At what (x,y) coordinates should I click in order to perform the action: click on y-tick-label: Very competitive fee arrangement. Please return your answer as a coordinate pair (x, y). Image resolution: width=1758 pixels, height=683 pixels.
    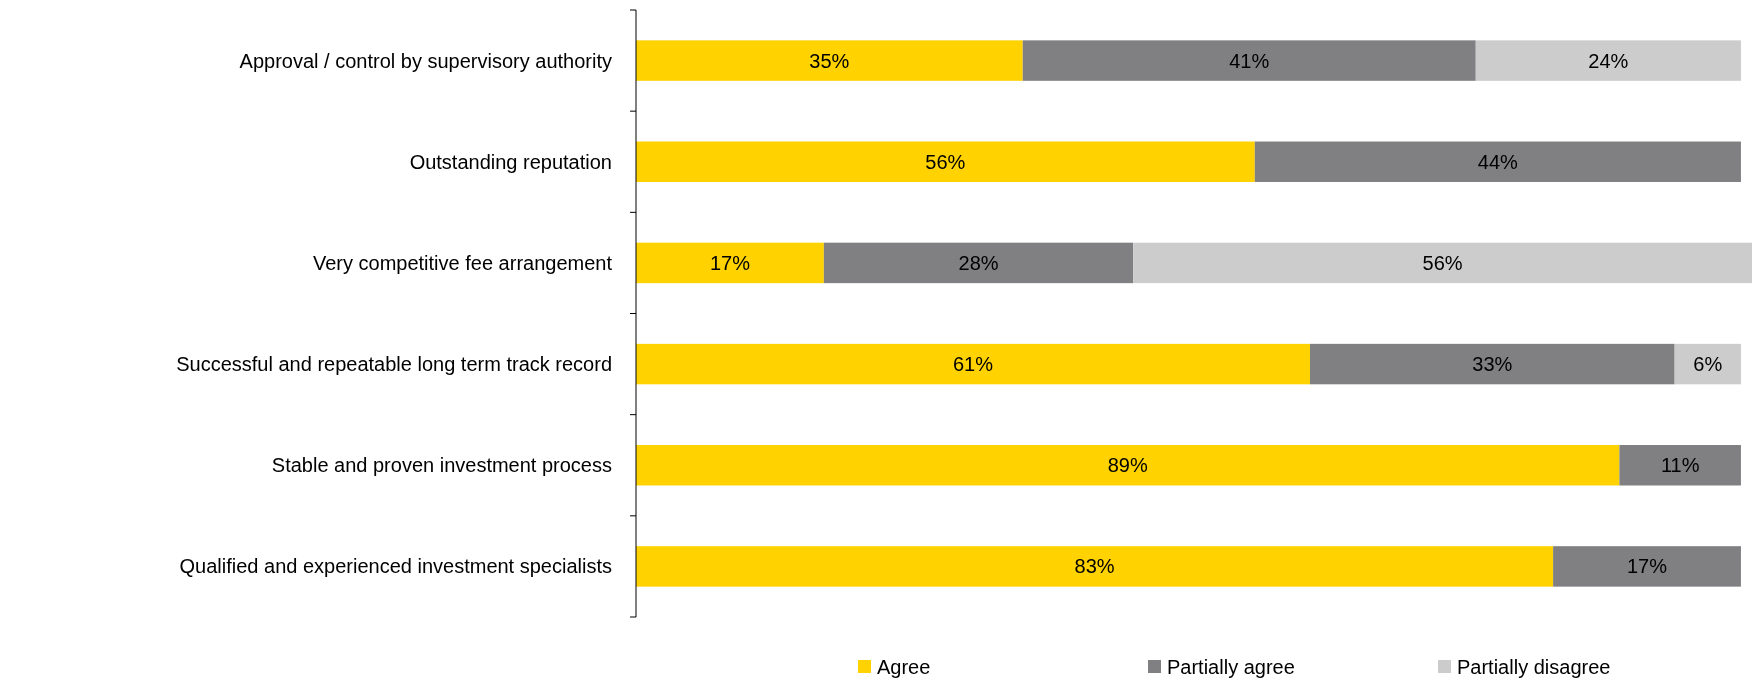
    Looking at the image, I should click on (462, 262).